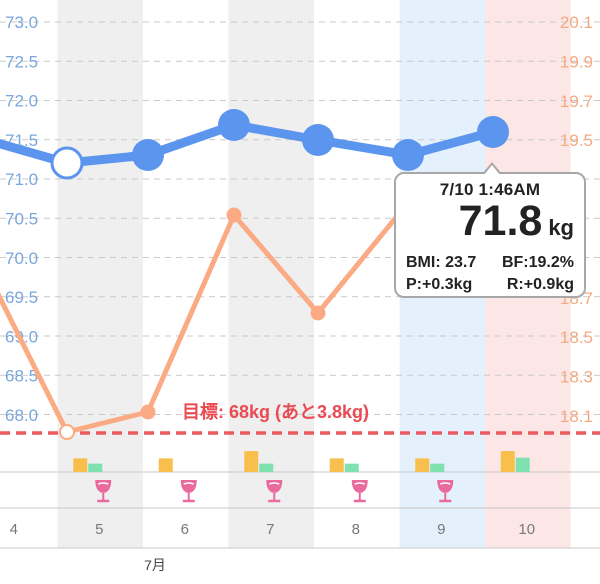 This screenshot has height=584, width=600. I want to click on tooltip-weight-value: 71.8, so click(500, 221).